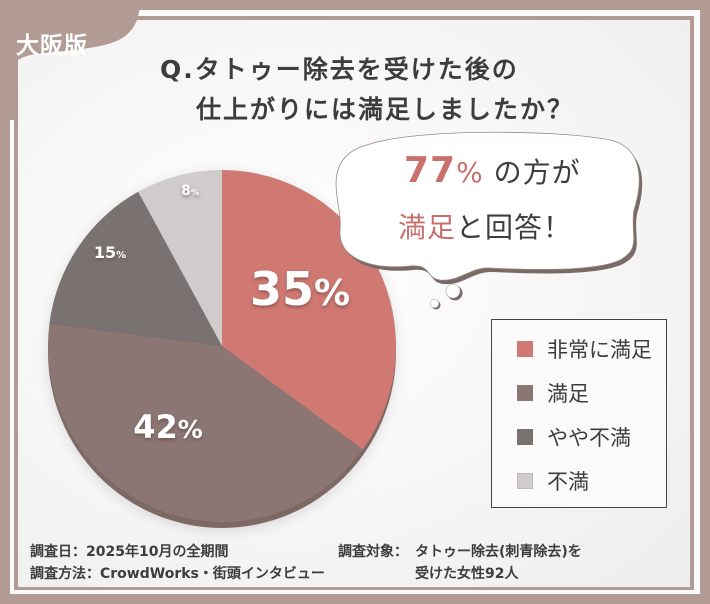  Describe the element at coordinates (70, 60) in the screenshot. I see `badge-shape` at that location.